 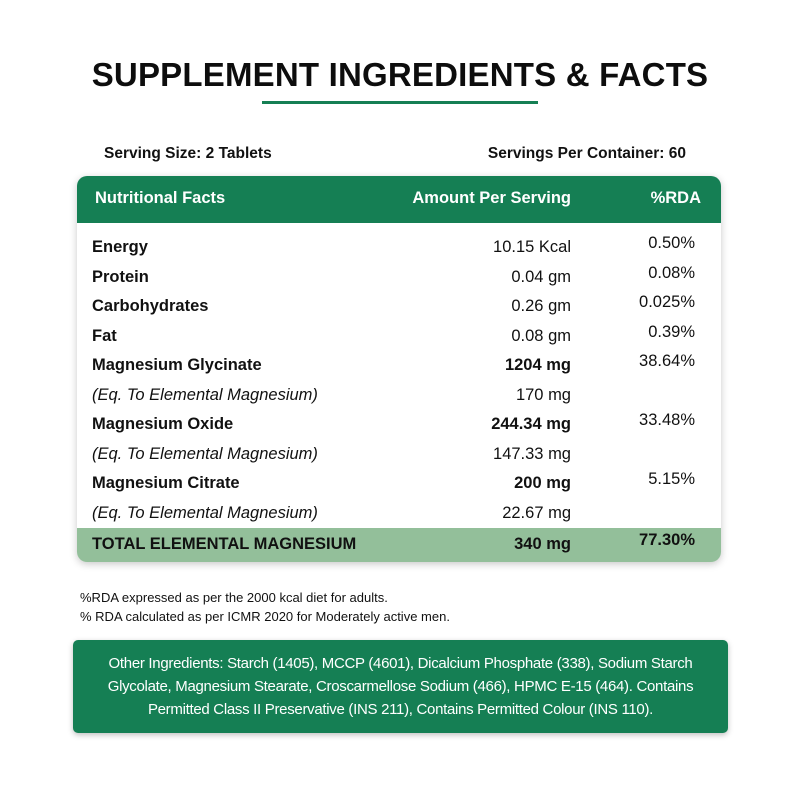 I want to click on row-rda: 0.39%, so click(x=671, y=331).